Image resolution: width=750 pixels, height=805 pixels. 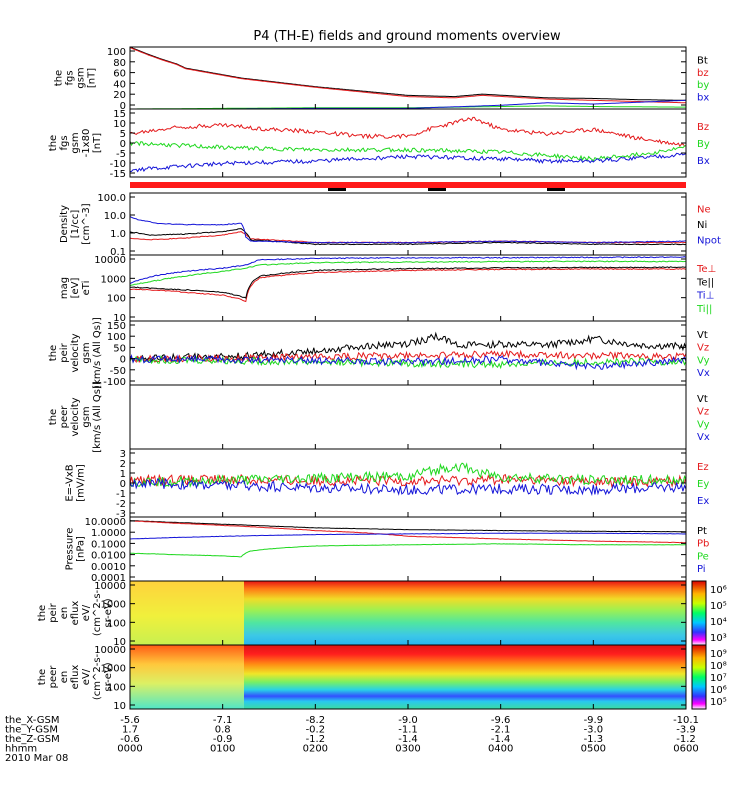 I want to click on y-axis-label-line: eV/, so click(x=86, y=676).